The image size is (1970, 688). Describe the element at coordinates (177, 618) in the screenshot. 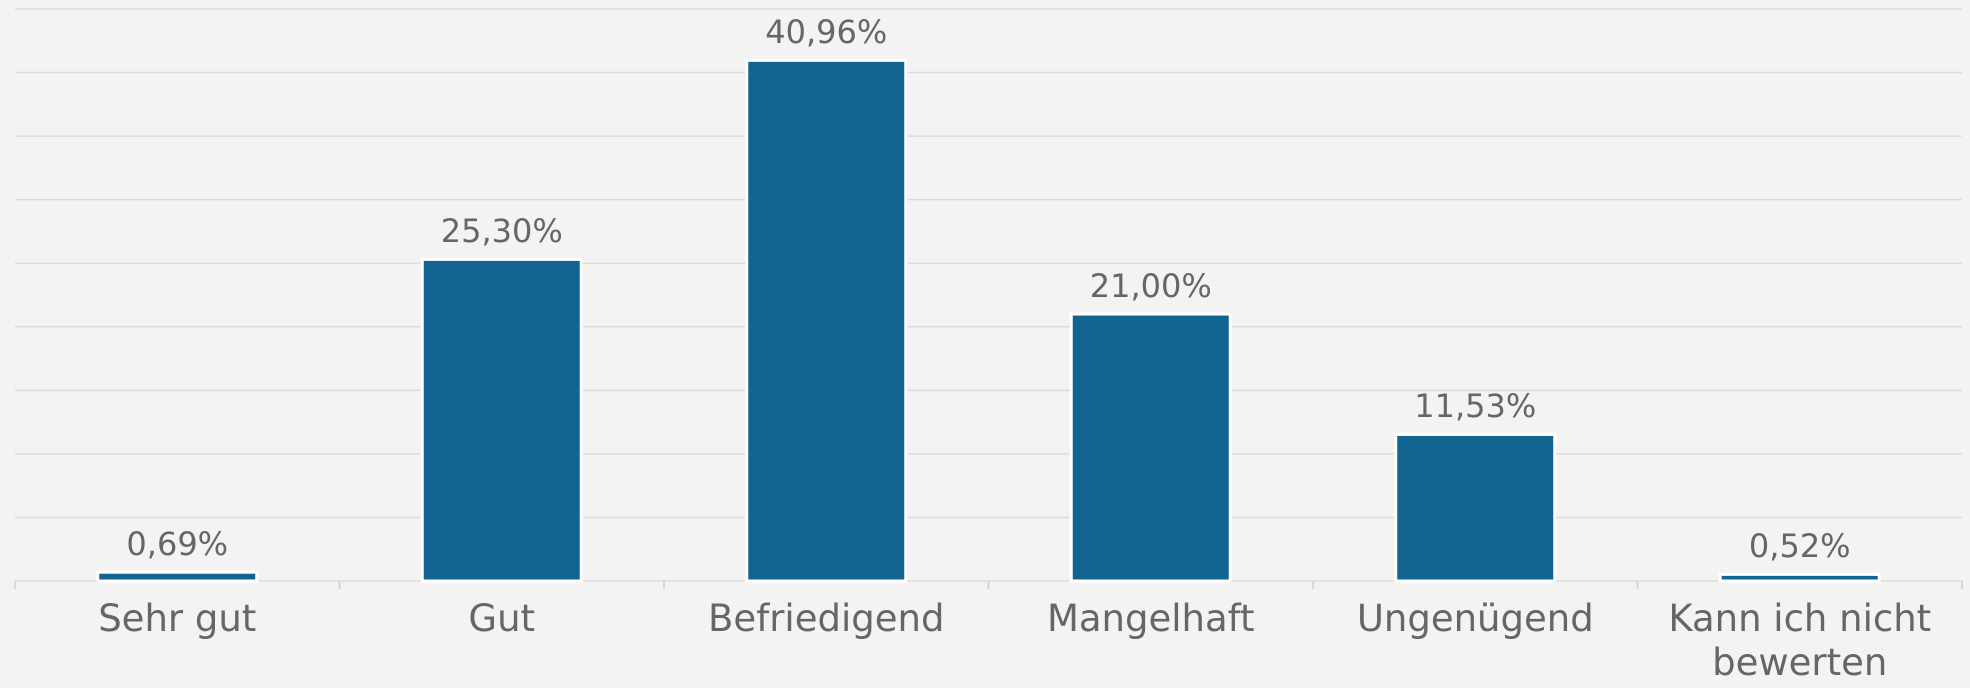

I see `x-tick-label: Sehr gut` at that location.